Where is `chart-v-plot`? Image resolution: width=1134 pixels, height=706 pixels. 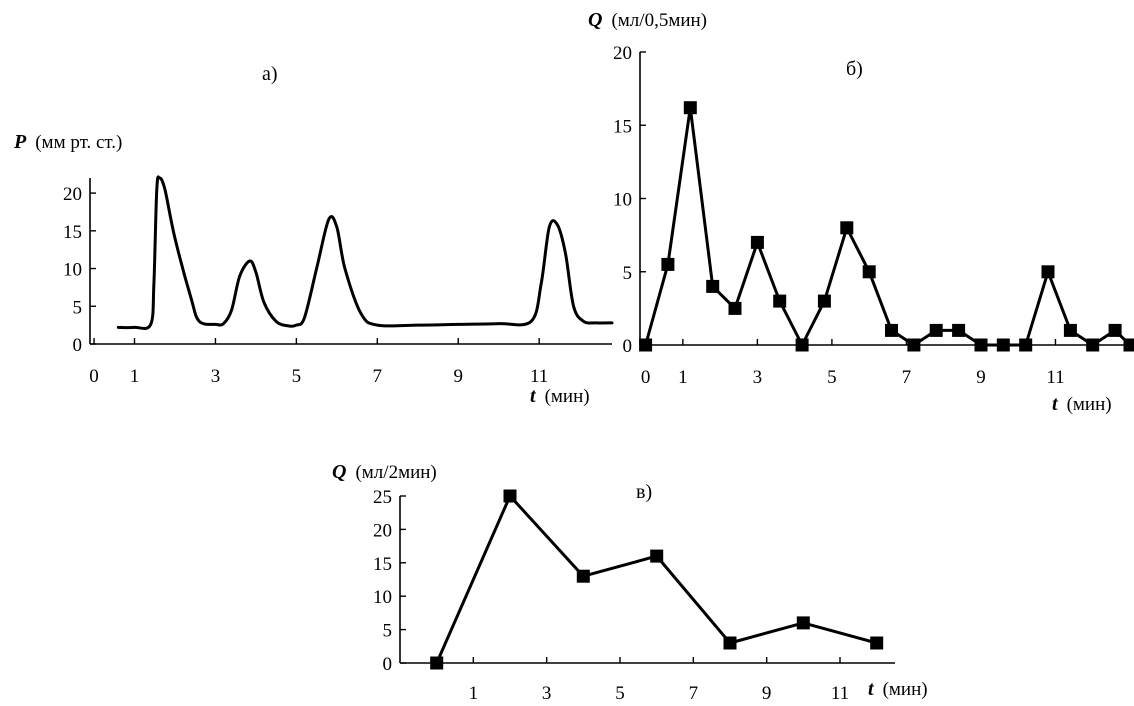 chart-v-plot is located at coordinates (657, 579).